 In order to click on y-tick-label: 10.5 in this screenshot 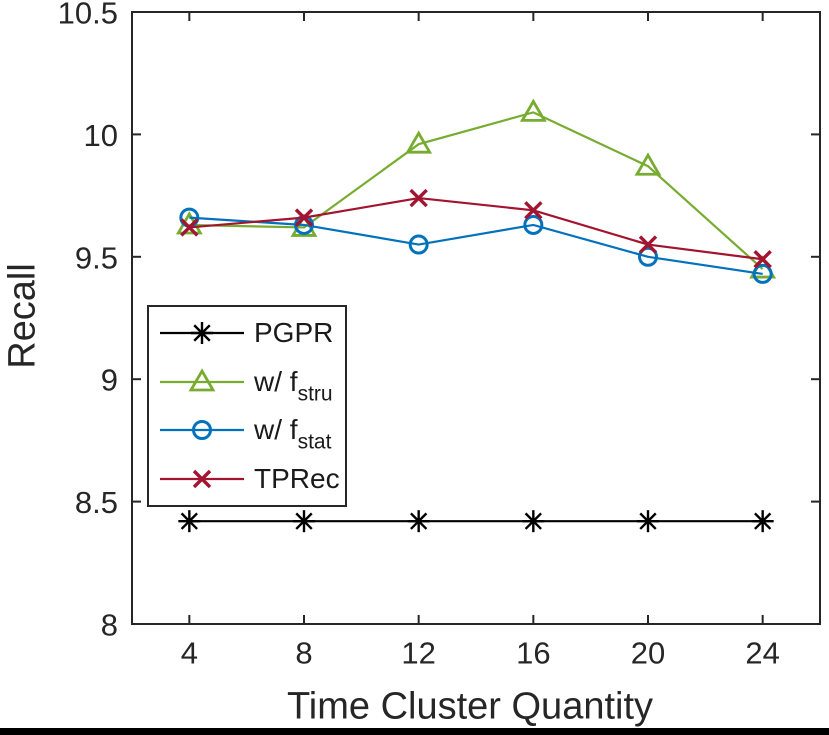, I will do `click(88, 15)`.